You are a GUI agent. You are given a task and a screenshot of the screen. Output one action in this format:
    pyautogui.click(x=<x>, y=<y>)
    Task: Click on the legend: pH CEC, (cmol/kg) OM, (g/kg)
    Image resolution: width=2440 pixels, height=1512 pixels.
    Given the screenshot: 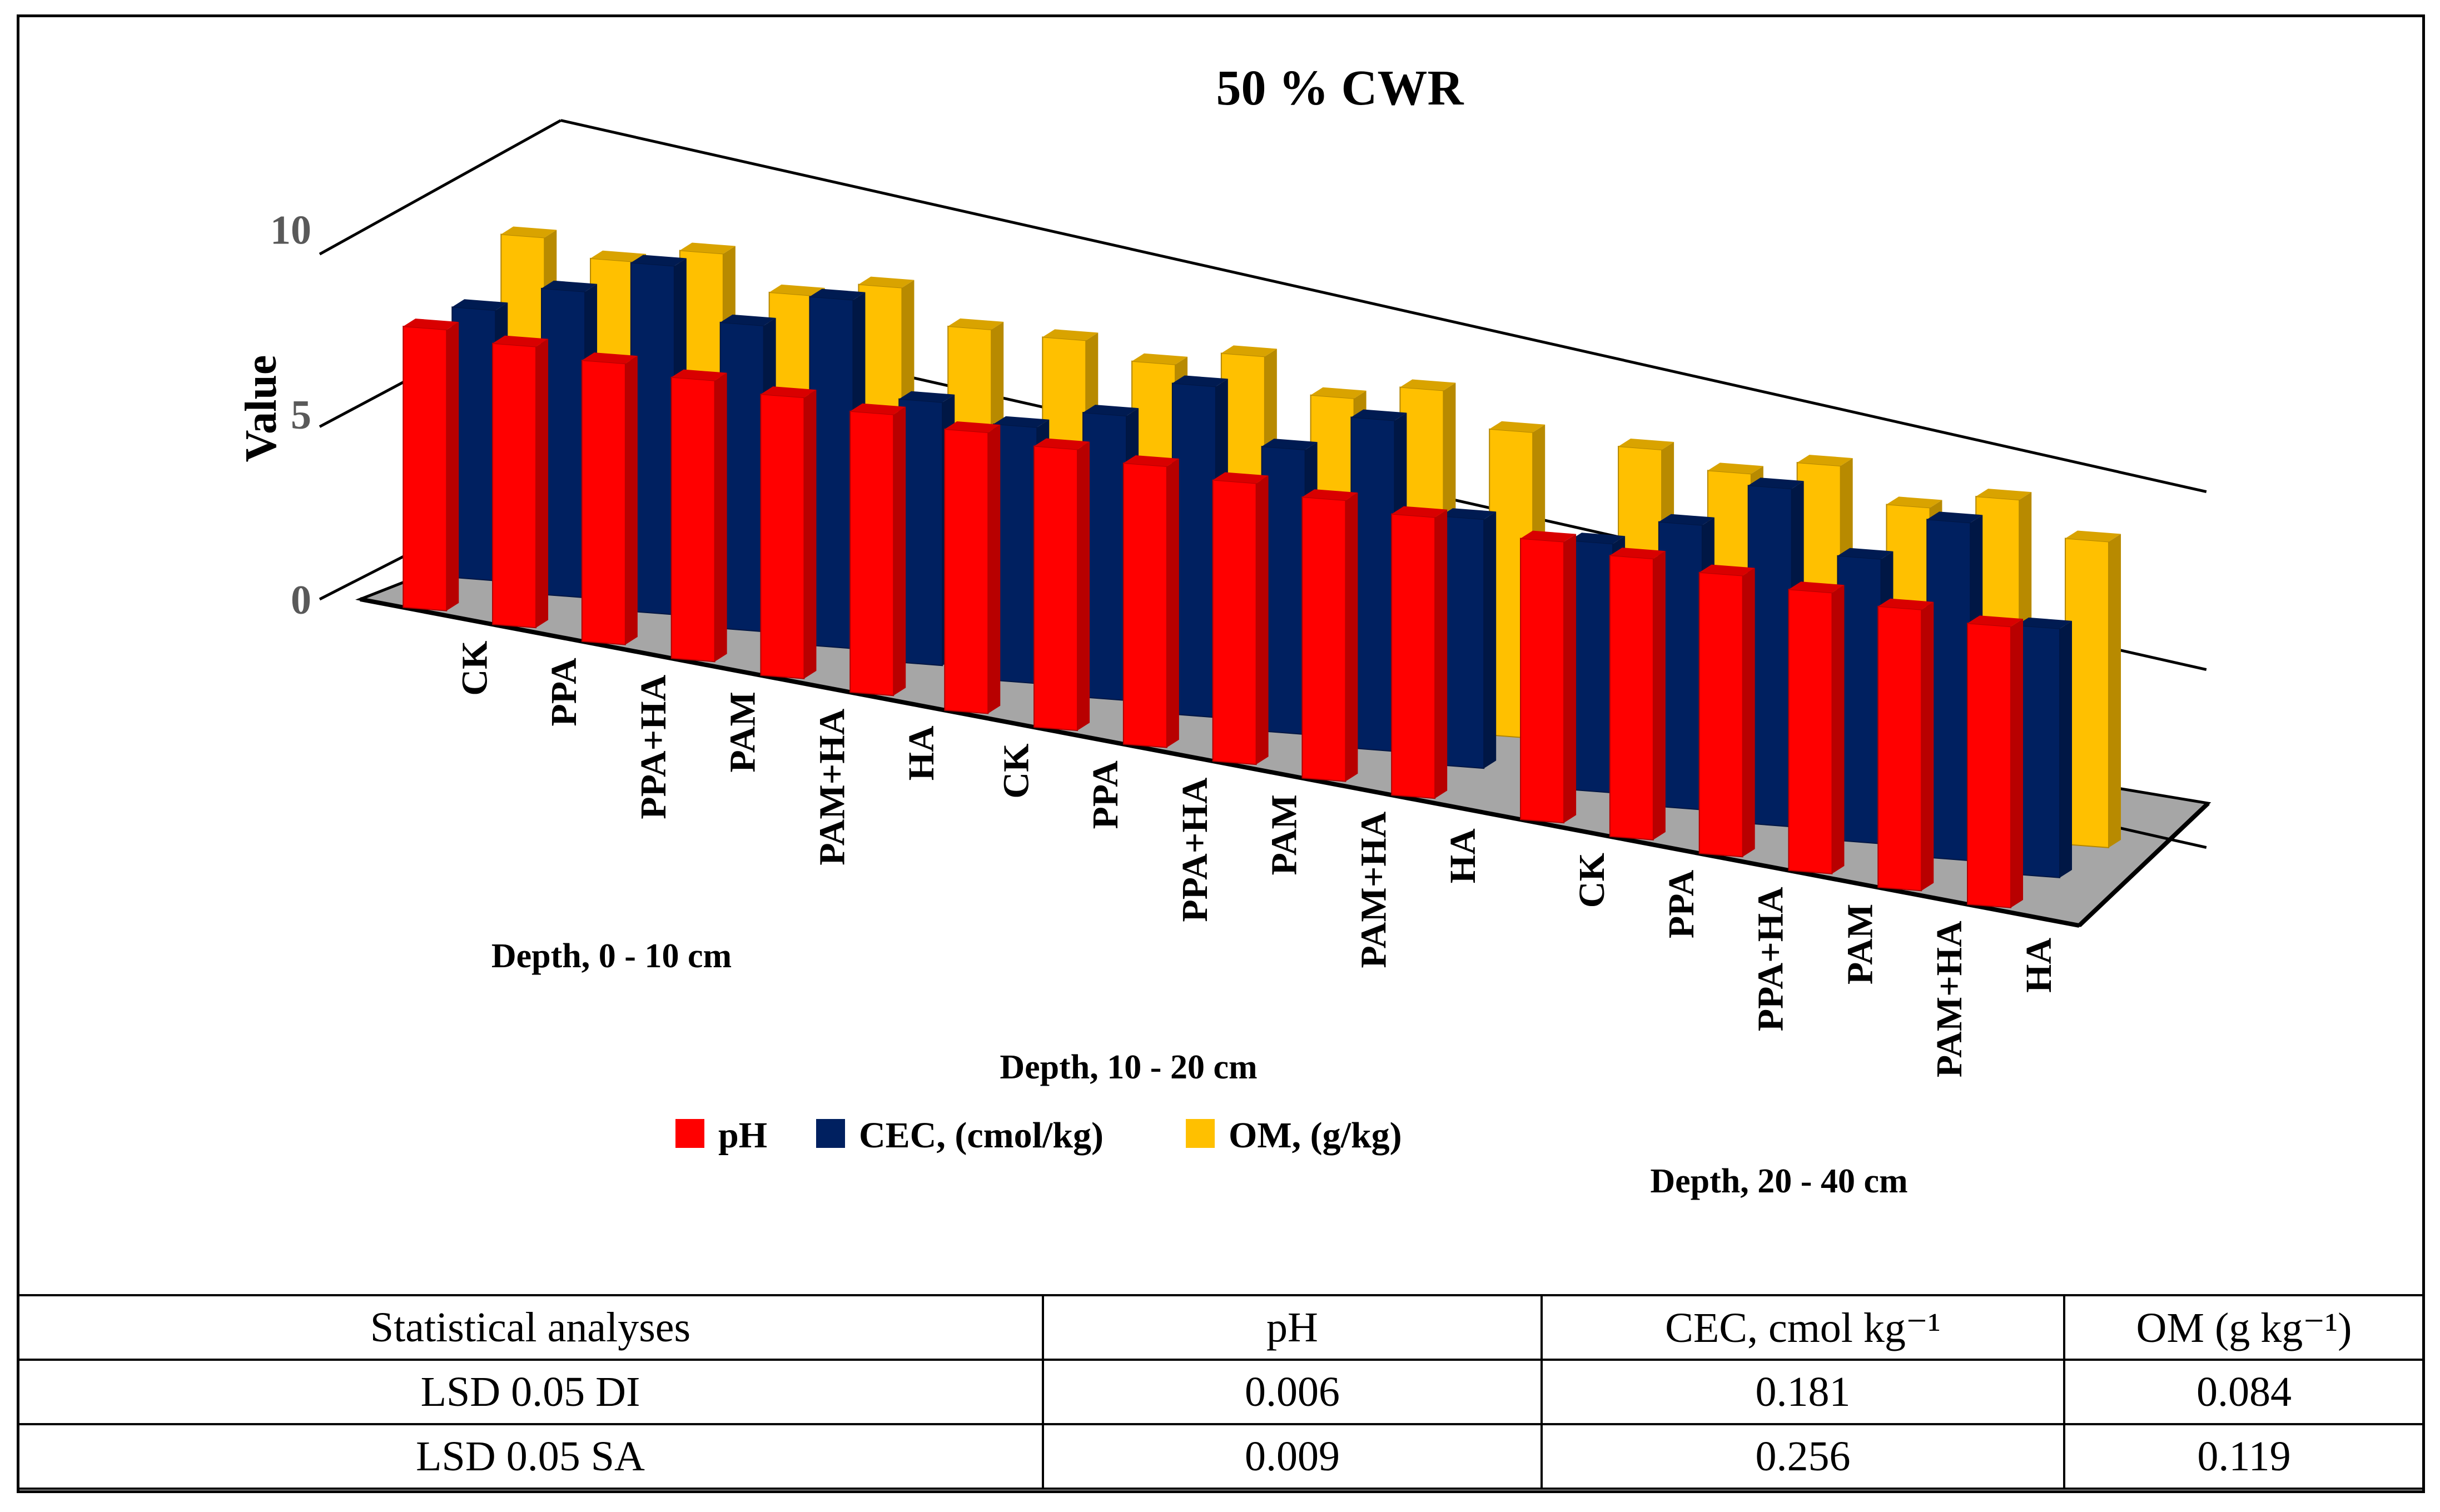 What is the action you would take?
    pyautogui.click(x=1038, y=1135)
    